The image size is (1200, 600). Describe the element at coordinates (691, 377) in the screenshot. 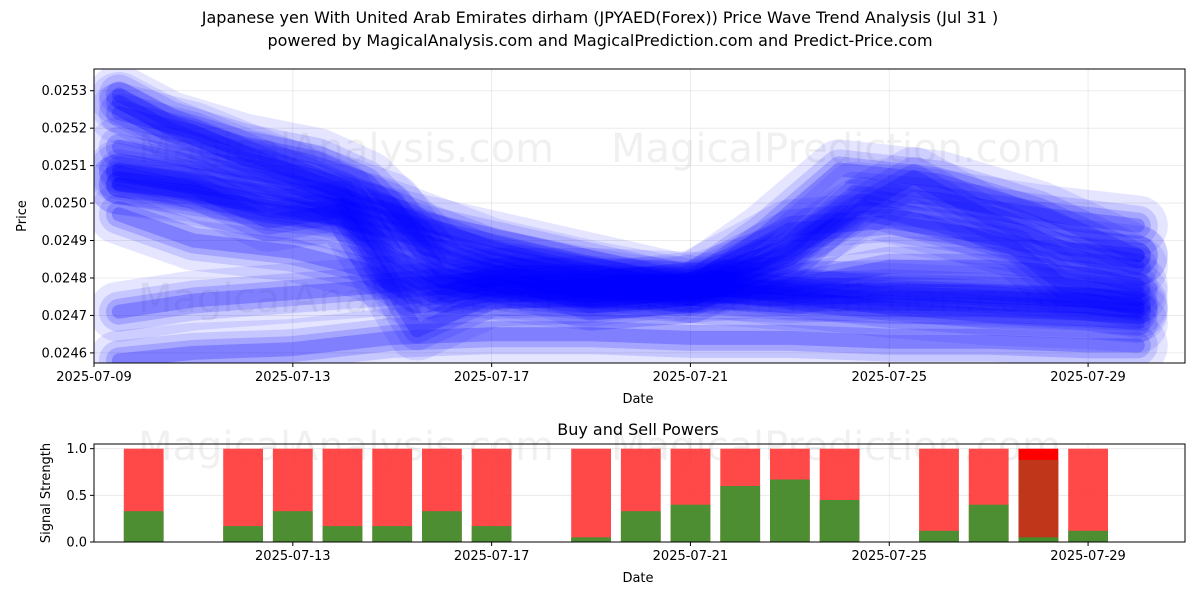

I see `price-x-tick-label: 2025-07-21` at that location.